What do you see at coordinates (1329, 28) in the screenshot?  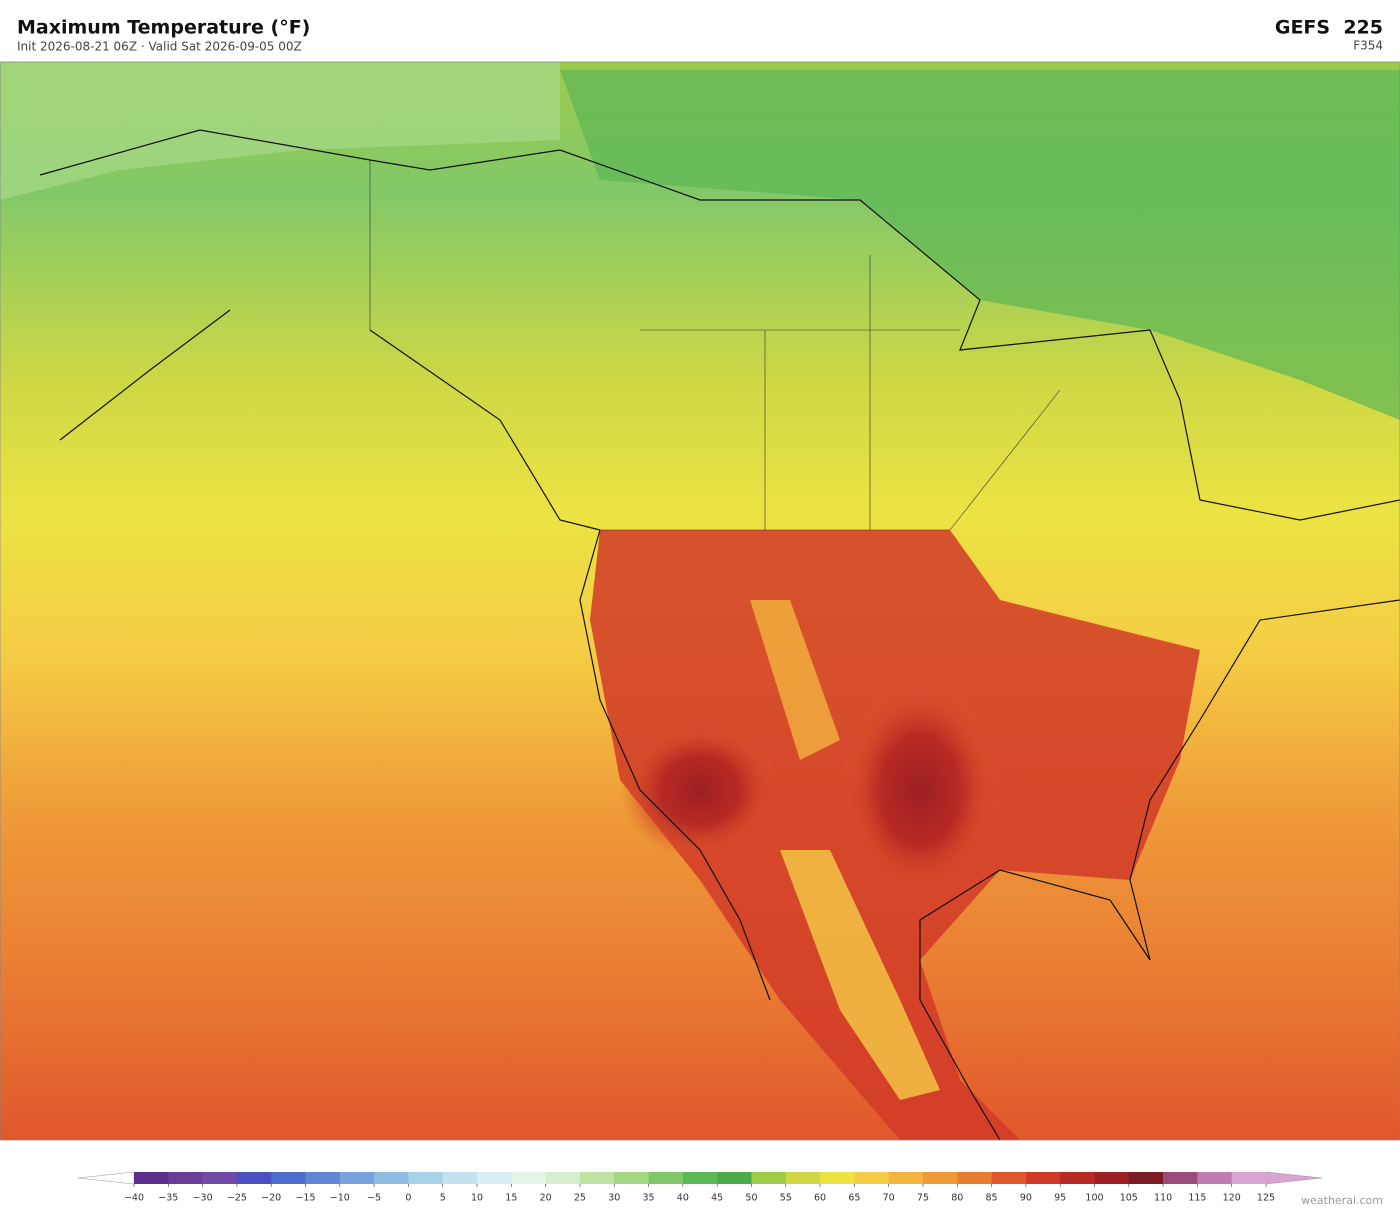 I see `model-label: GEFS 225` at bounding box center [1329, 28].